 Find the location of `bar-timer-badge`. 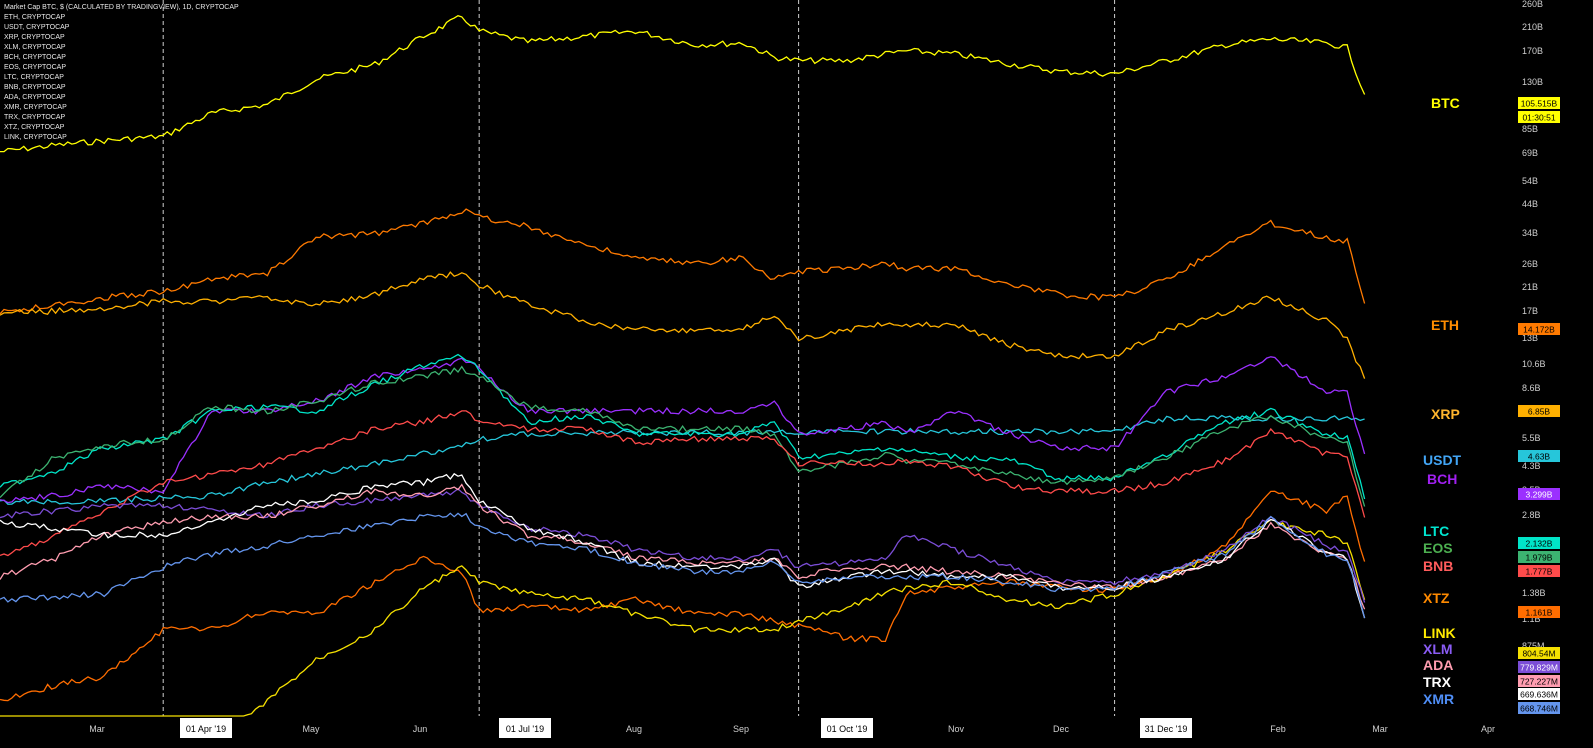

bar-timer-badge is located at coordinates (1539, 117).